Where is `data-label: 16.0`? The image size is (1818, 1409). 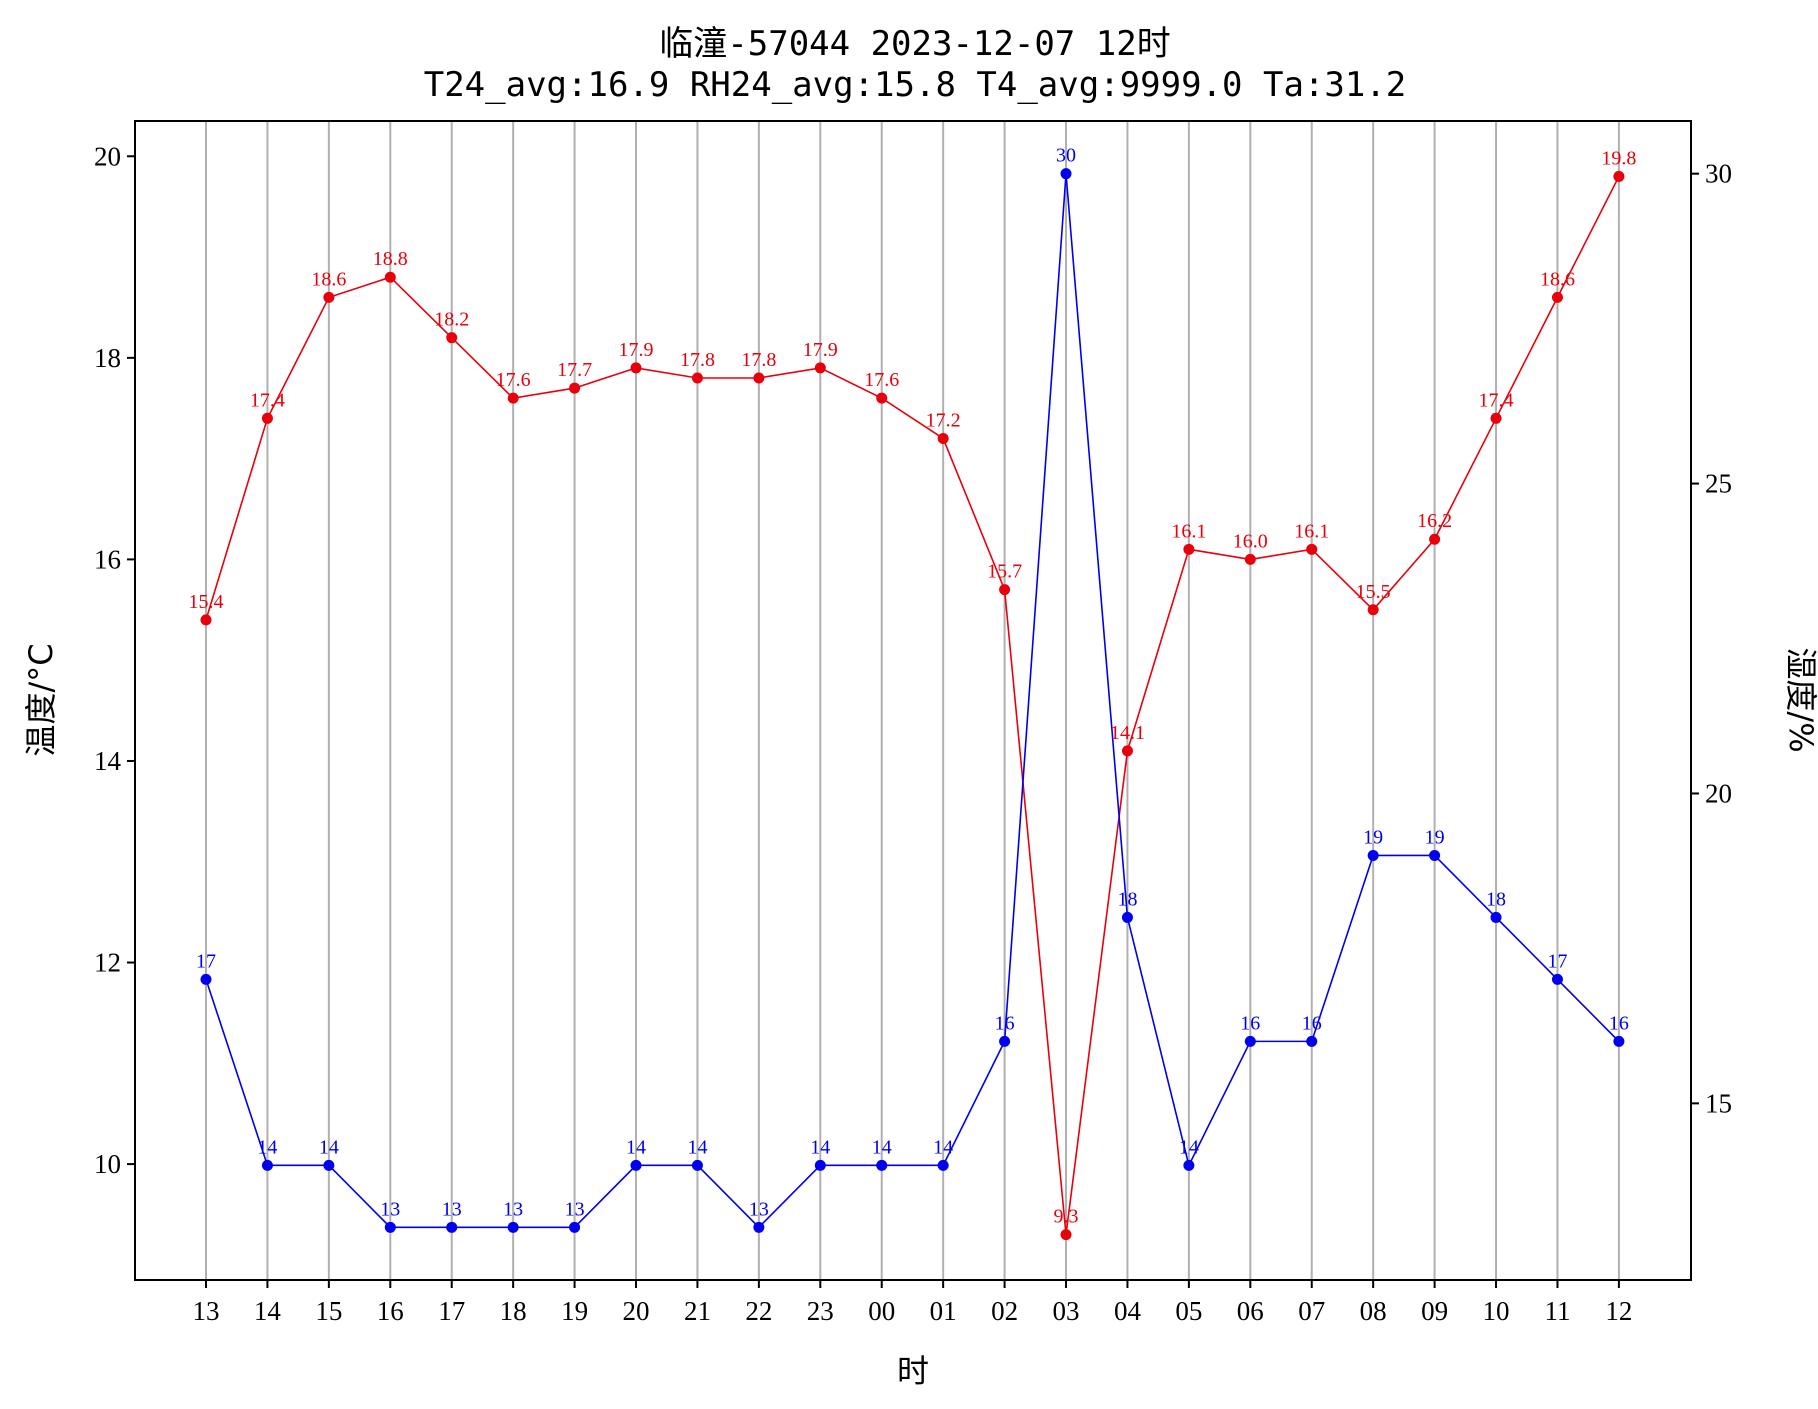 data-label: 16.0 is located at coordinates (1250, 541).